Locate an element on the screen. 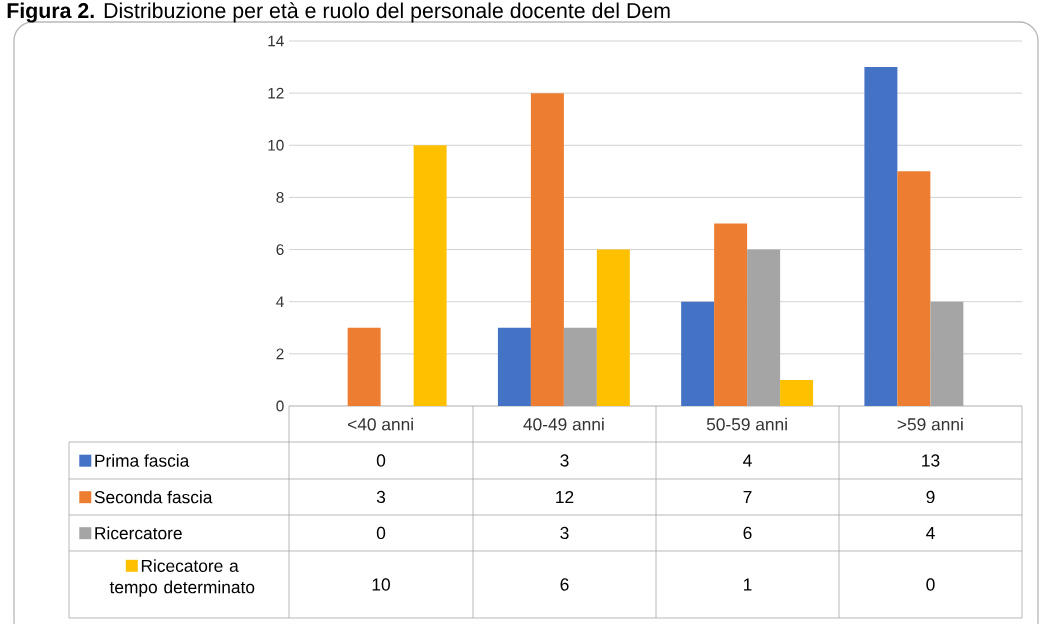  y-tick-label: 8 is located at coordinates (280, 197).